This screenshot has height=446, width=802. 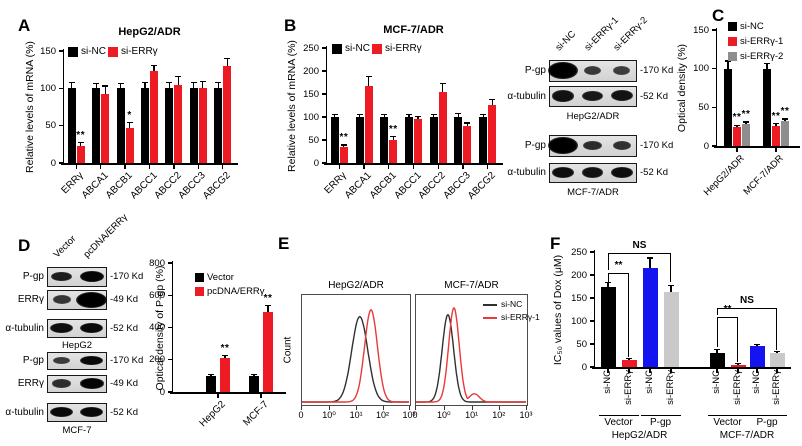 What do you see at coordinates (413, 164) in the screenshot?
I see `x-axis` at bounding box center [413, 164].